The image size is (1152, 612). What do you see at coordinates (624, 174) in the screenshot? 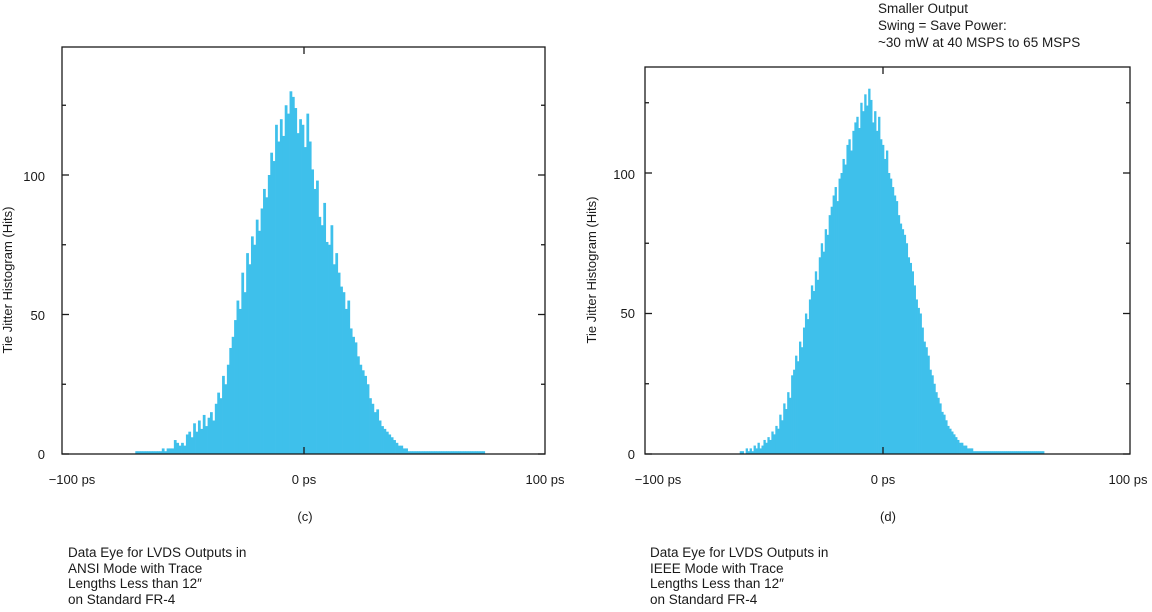
I see `y-tick-label: 100` at bounding box center [624, 174].